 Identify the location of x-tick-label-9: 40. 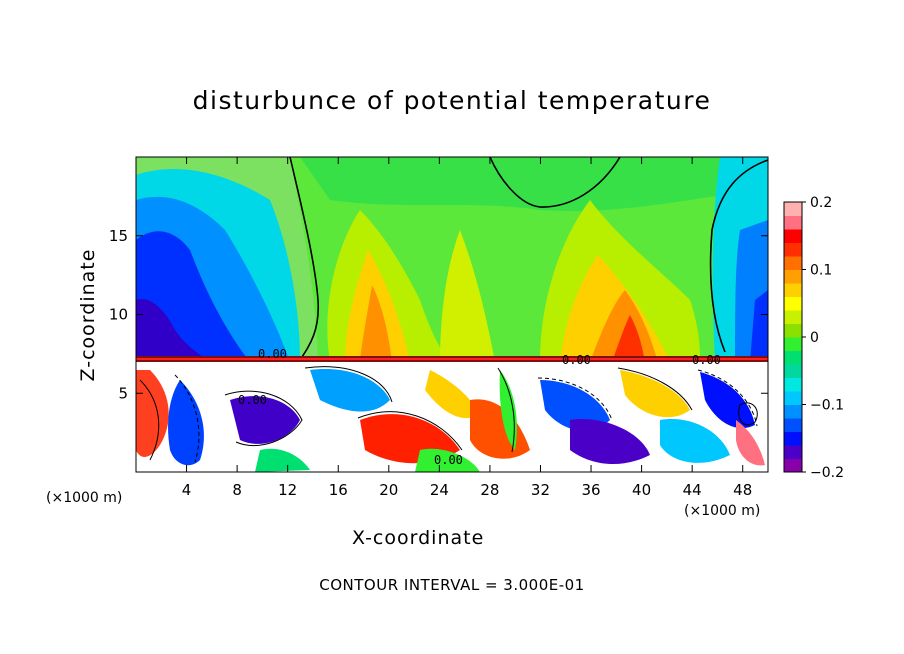
(641, 490).